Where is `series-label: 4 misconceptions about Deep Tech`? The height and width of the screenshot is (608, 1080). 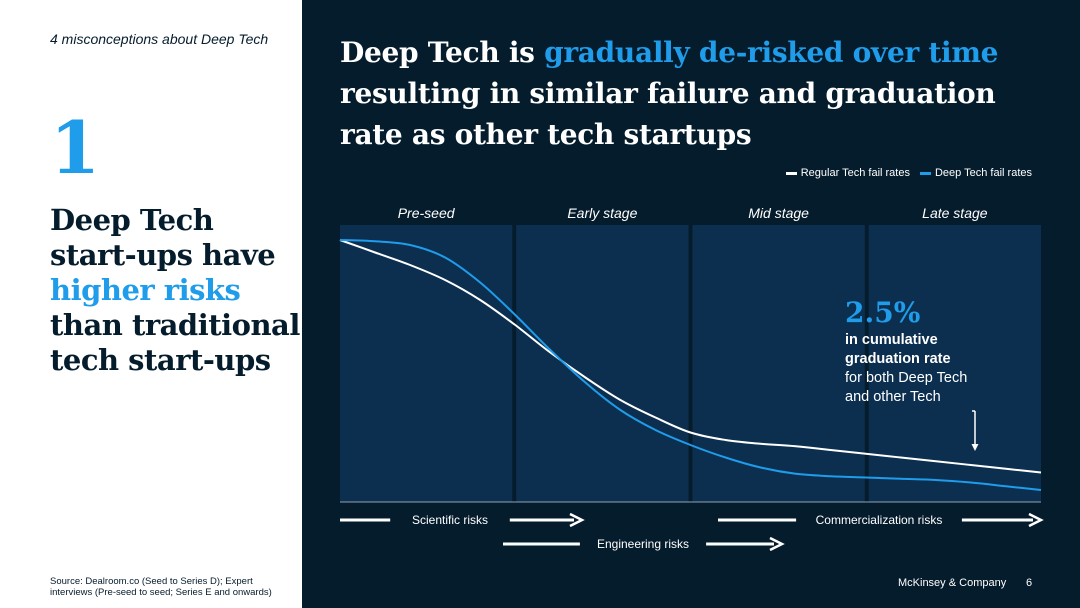 series-label: 4 misconceptions about Deep Tech is located at coordinates (159, 39).